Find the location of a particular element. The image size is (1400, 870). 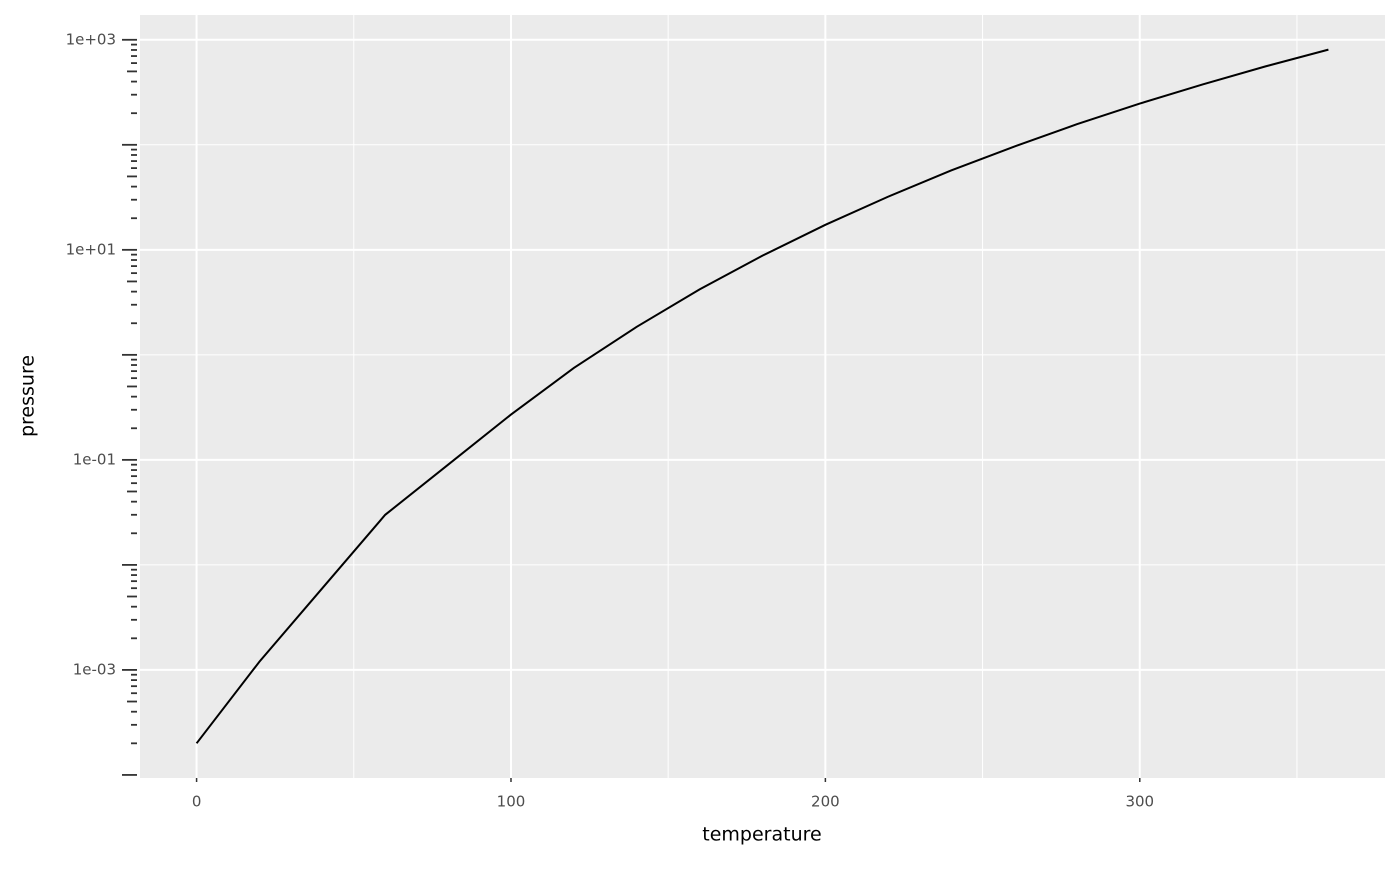

y-axis-title: pressure is located at coordinates (28, 396).